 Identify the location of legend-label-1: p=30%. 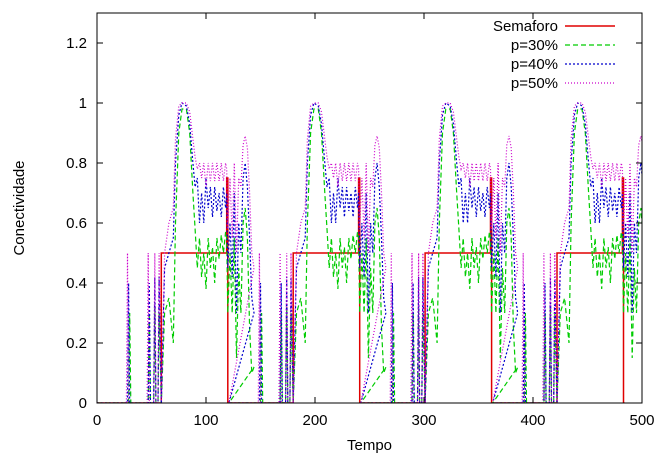
(534, 45).